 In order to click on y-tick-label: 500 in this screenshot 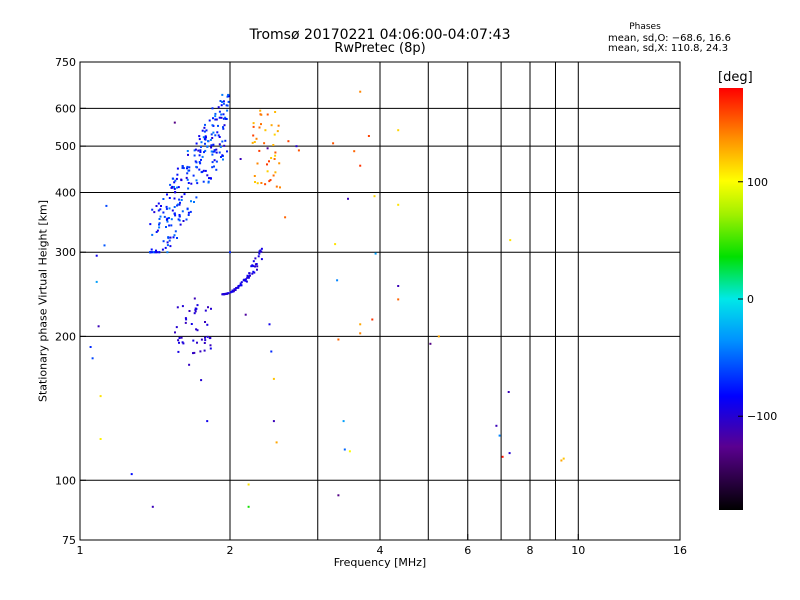, I will do `click(65, 146)`.